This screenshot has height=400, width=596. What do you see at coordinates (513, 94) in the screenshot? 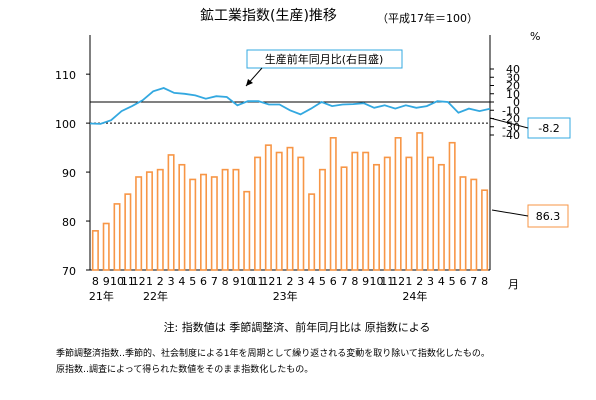
I see `right-tick-label: 10` at bounding box center [513, 94].